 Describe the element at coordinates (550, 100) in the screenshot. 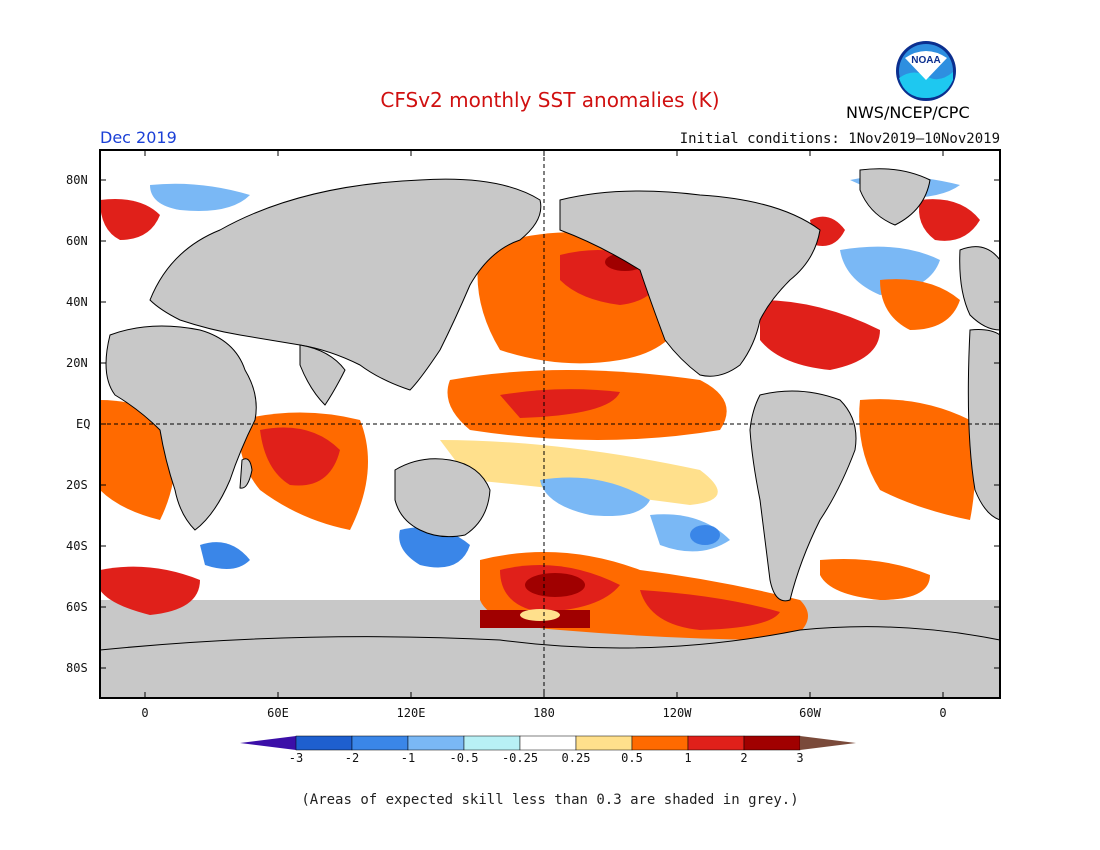

I see `chart-title: CFSv2 monthly SST anomalies (K)` at that location.